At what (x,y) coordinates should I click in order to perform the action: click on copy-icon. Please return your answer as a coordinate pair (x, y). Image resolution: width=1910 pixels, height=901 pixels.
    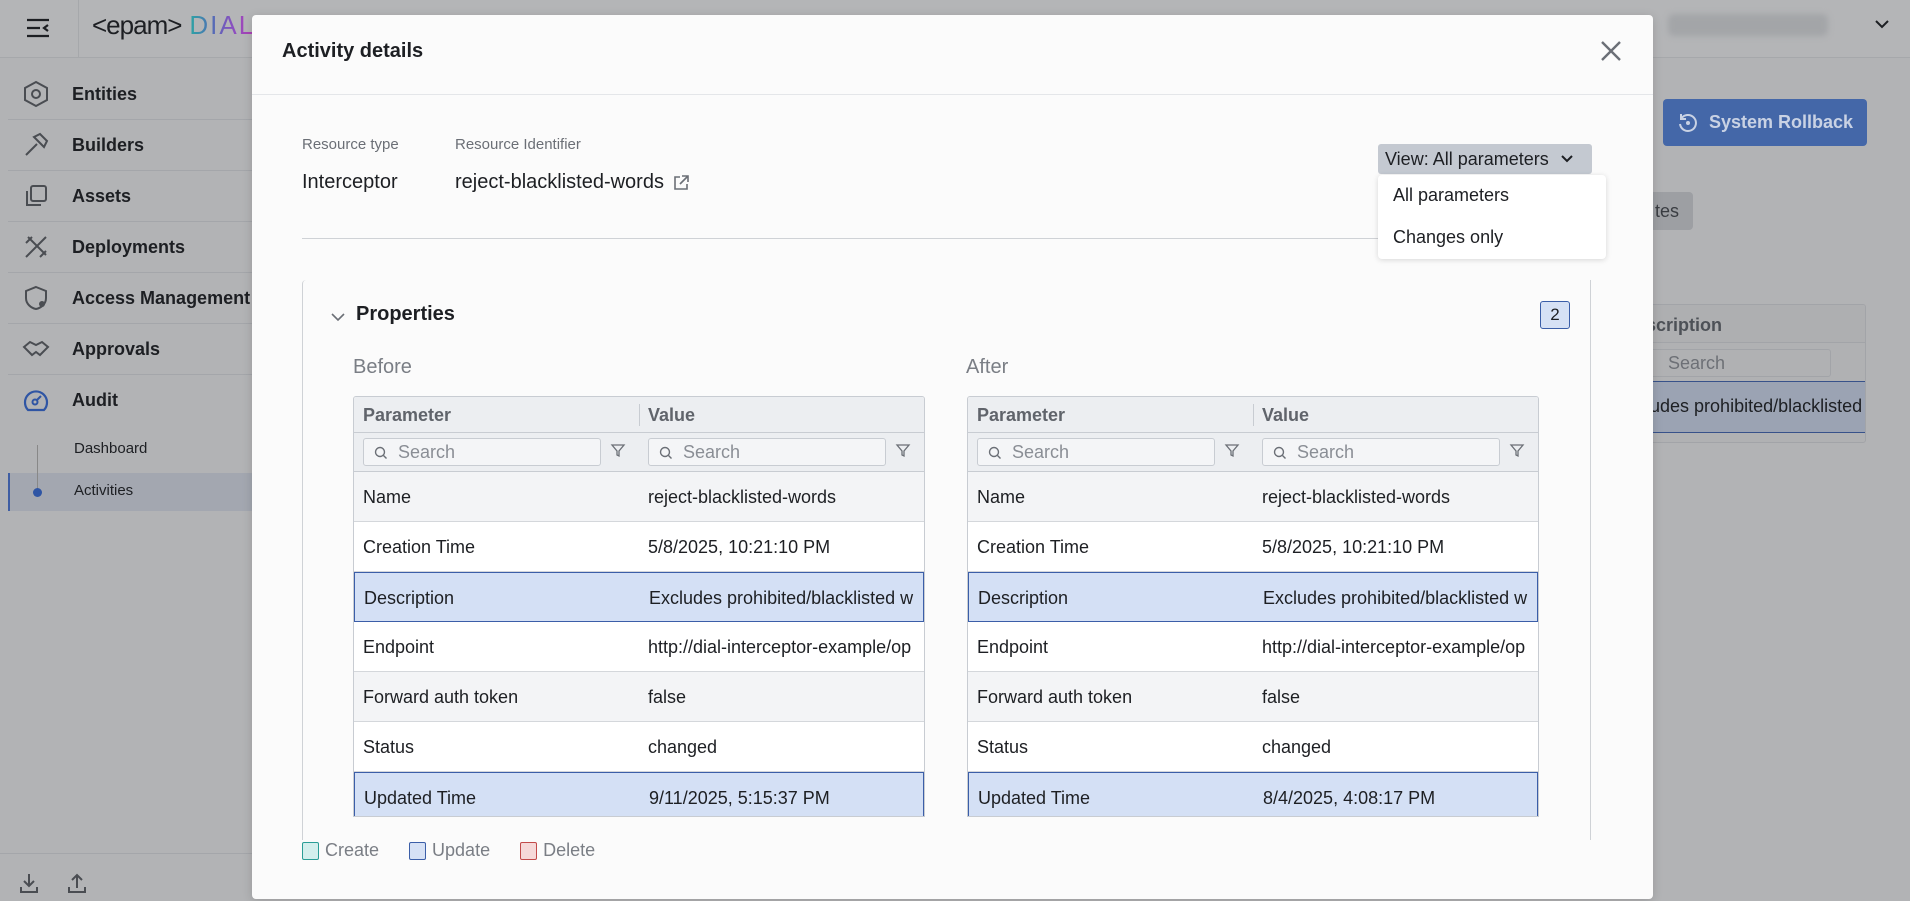
    Looking at the image, I should click on (36, 195).